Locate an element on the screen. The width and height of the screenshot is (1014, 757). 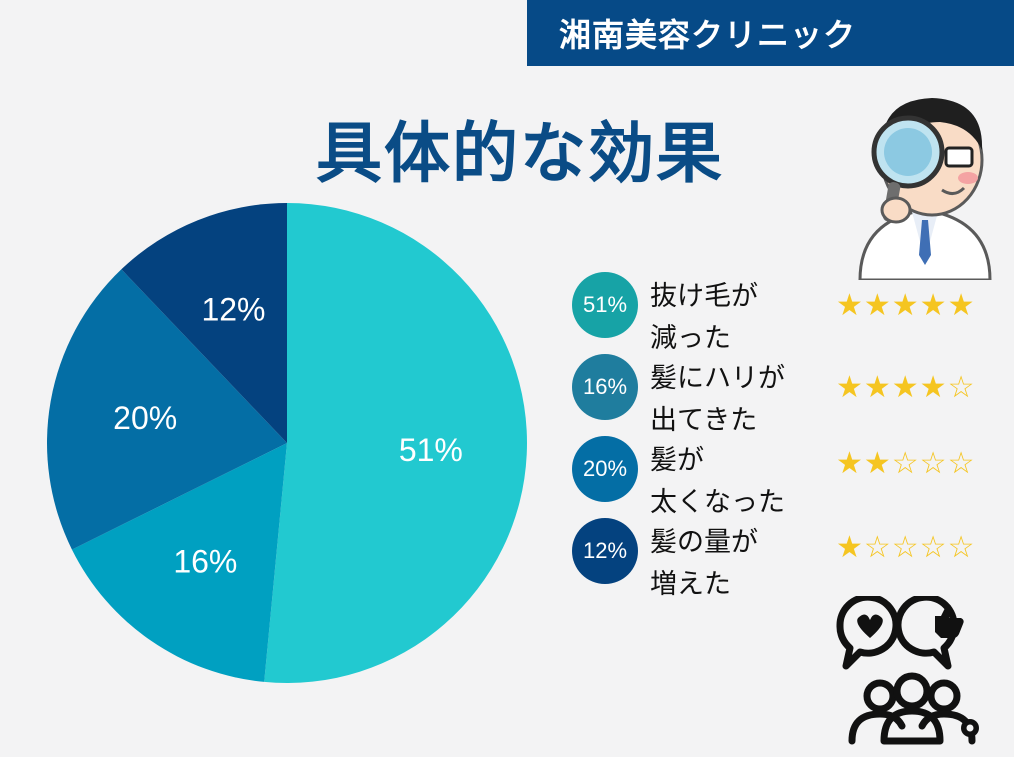
legend-item-2: 16% 髪にハリが 出てきた is located at coordinates (697, 395).